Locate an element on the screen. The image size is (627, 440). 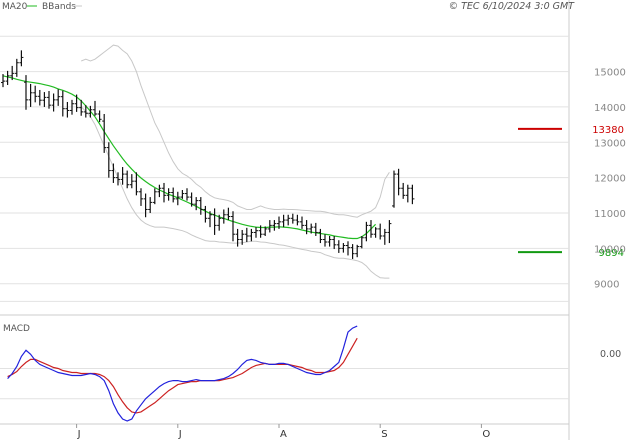
price-ytick-label: 9000 is located at coordinates (606, 285).